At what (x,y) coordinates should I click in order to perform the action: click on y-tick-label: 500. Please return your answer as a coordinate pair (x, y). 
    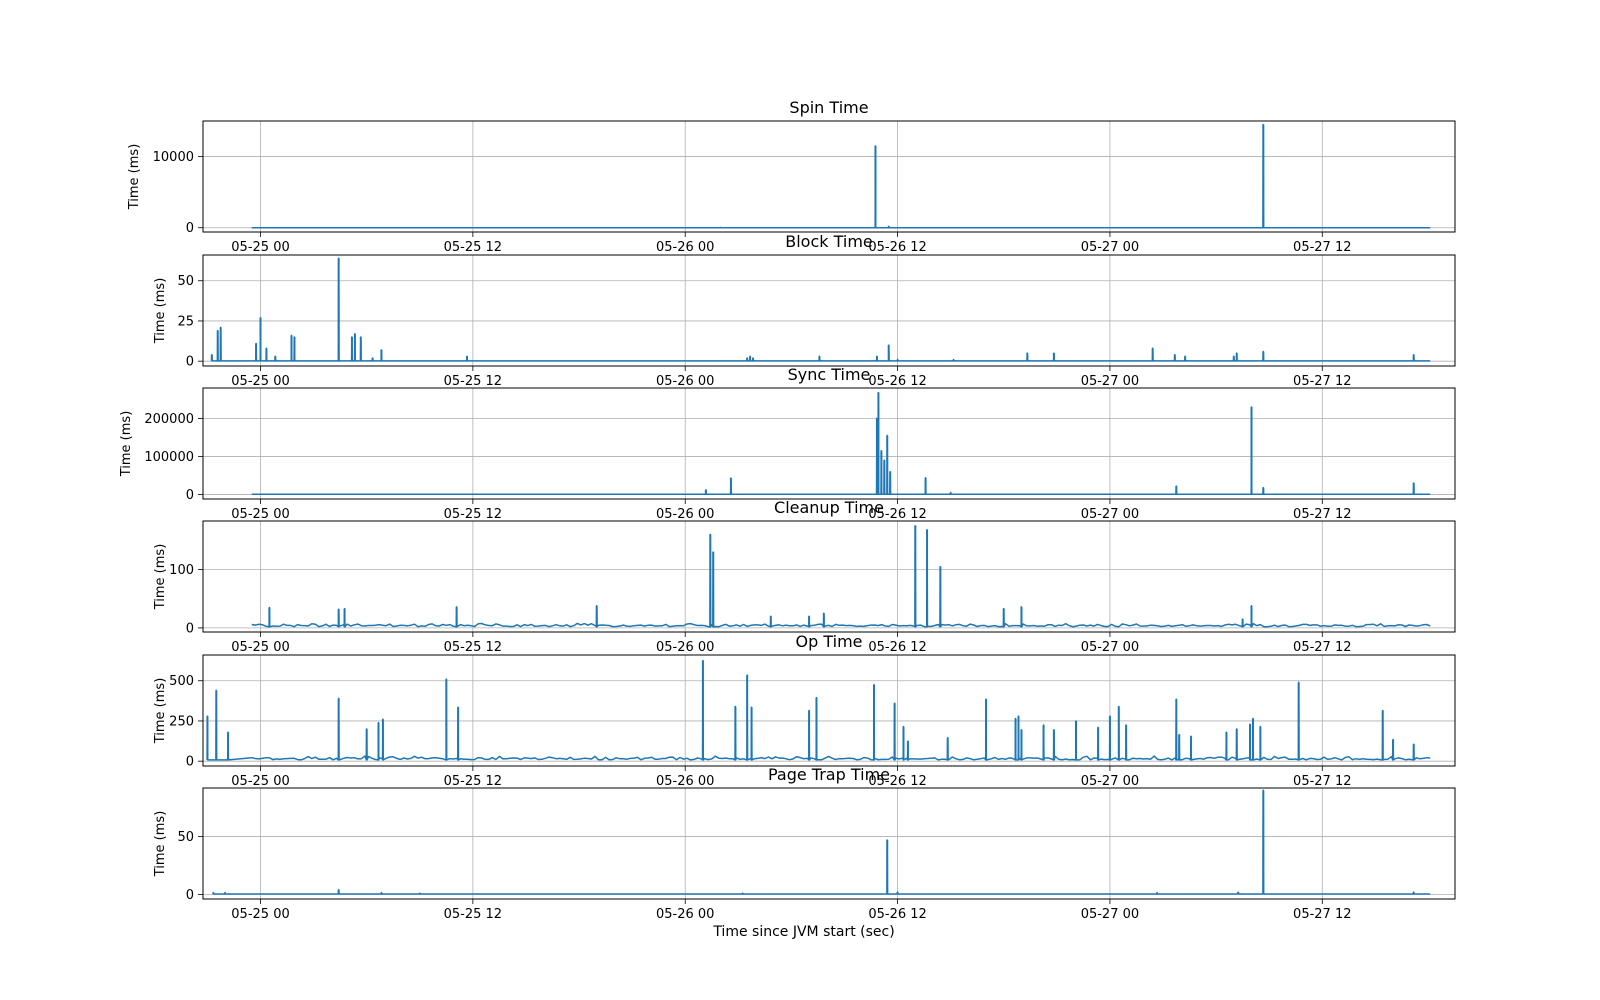
    Looking at the image, I should click on (181, 681).